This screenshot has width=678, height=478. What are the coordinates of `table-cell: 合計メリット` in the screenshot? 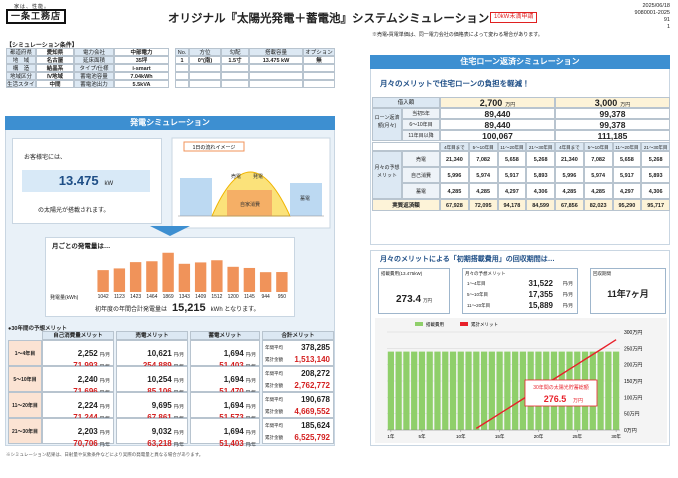 It's located at (298, 335).